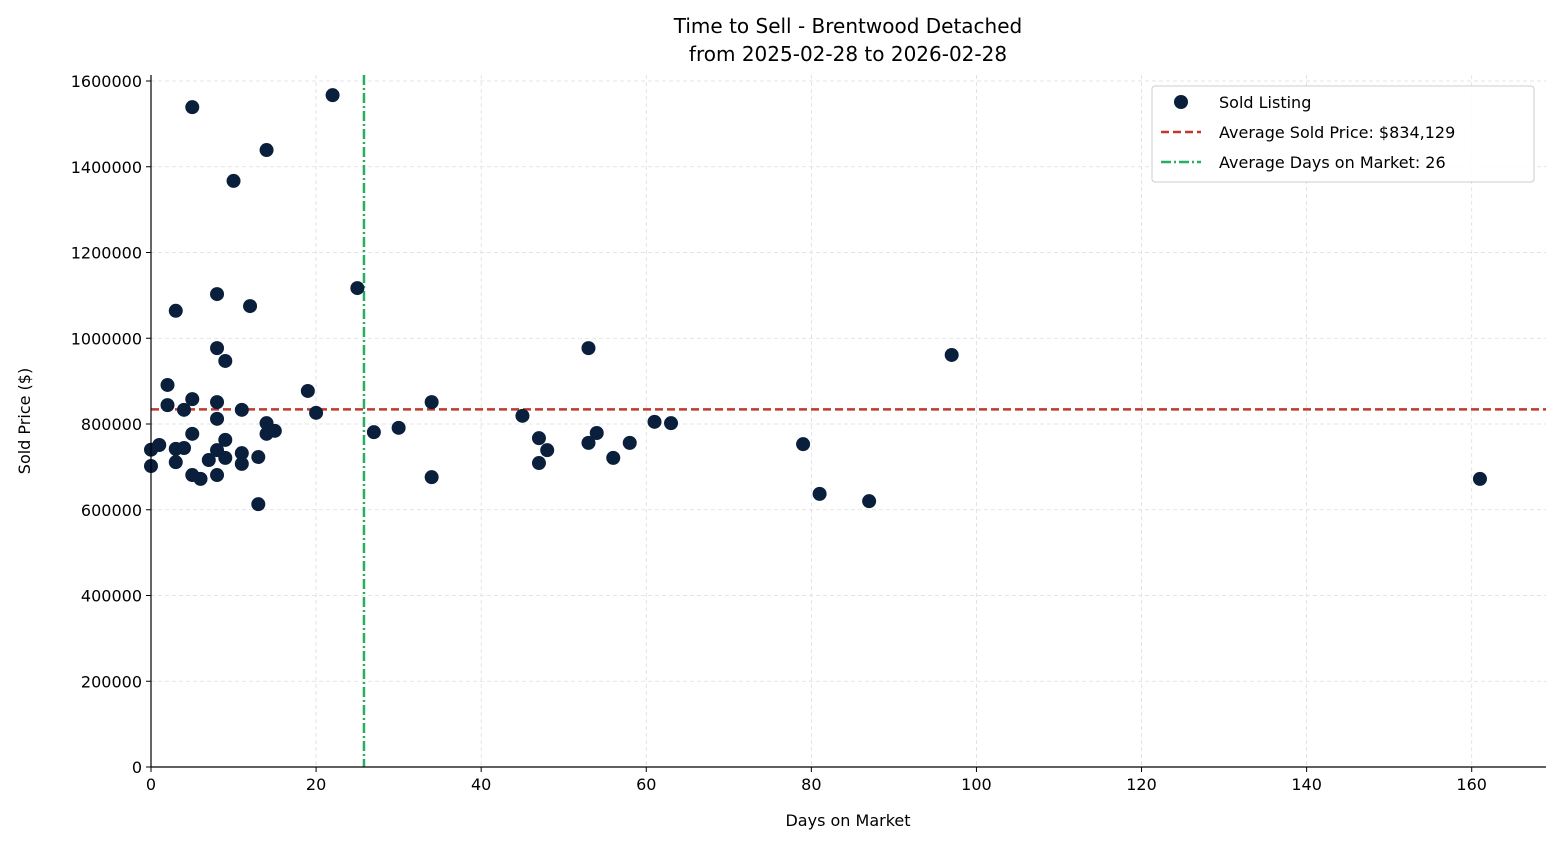 The height and width of the screenshot is (849, 1560). What do you see at coordinates (1181, 102) in the screenshot?
I see `legend-marker-sold` at bounding box center [1181, 102].